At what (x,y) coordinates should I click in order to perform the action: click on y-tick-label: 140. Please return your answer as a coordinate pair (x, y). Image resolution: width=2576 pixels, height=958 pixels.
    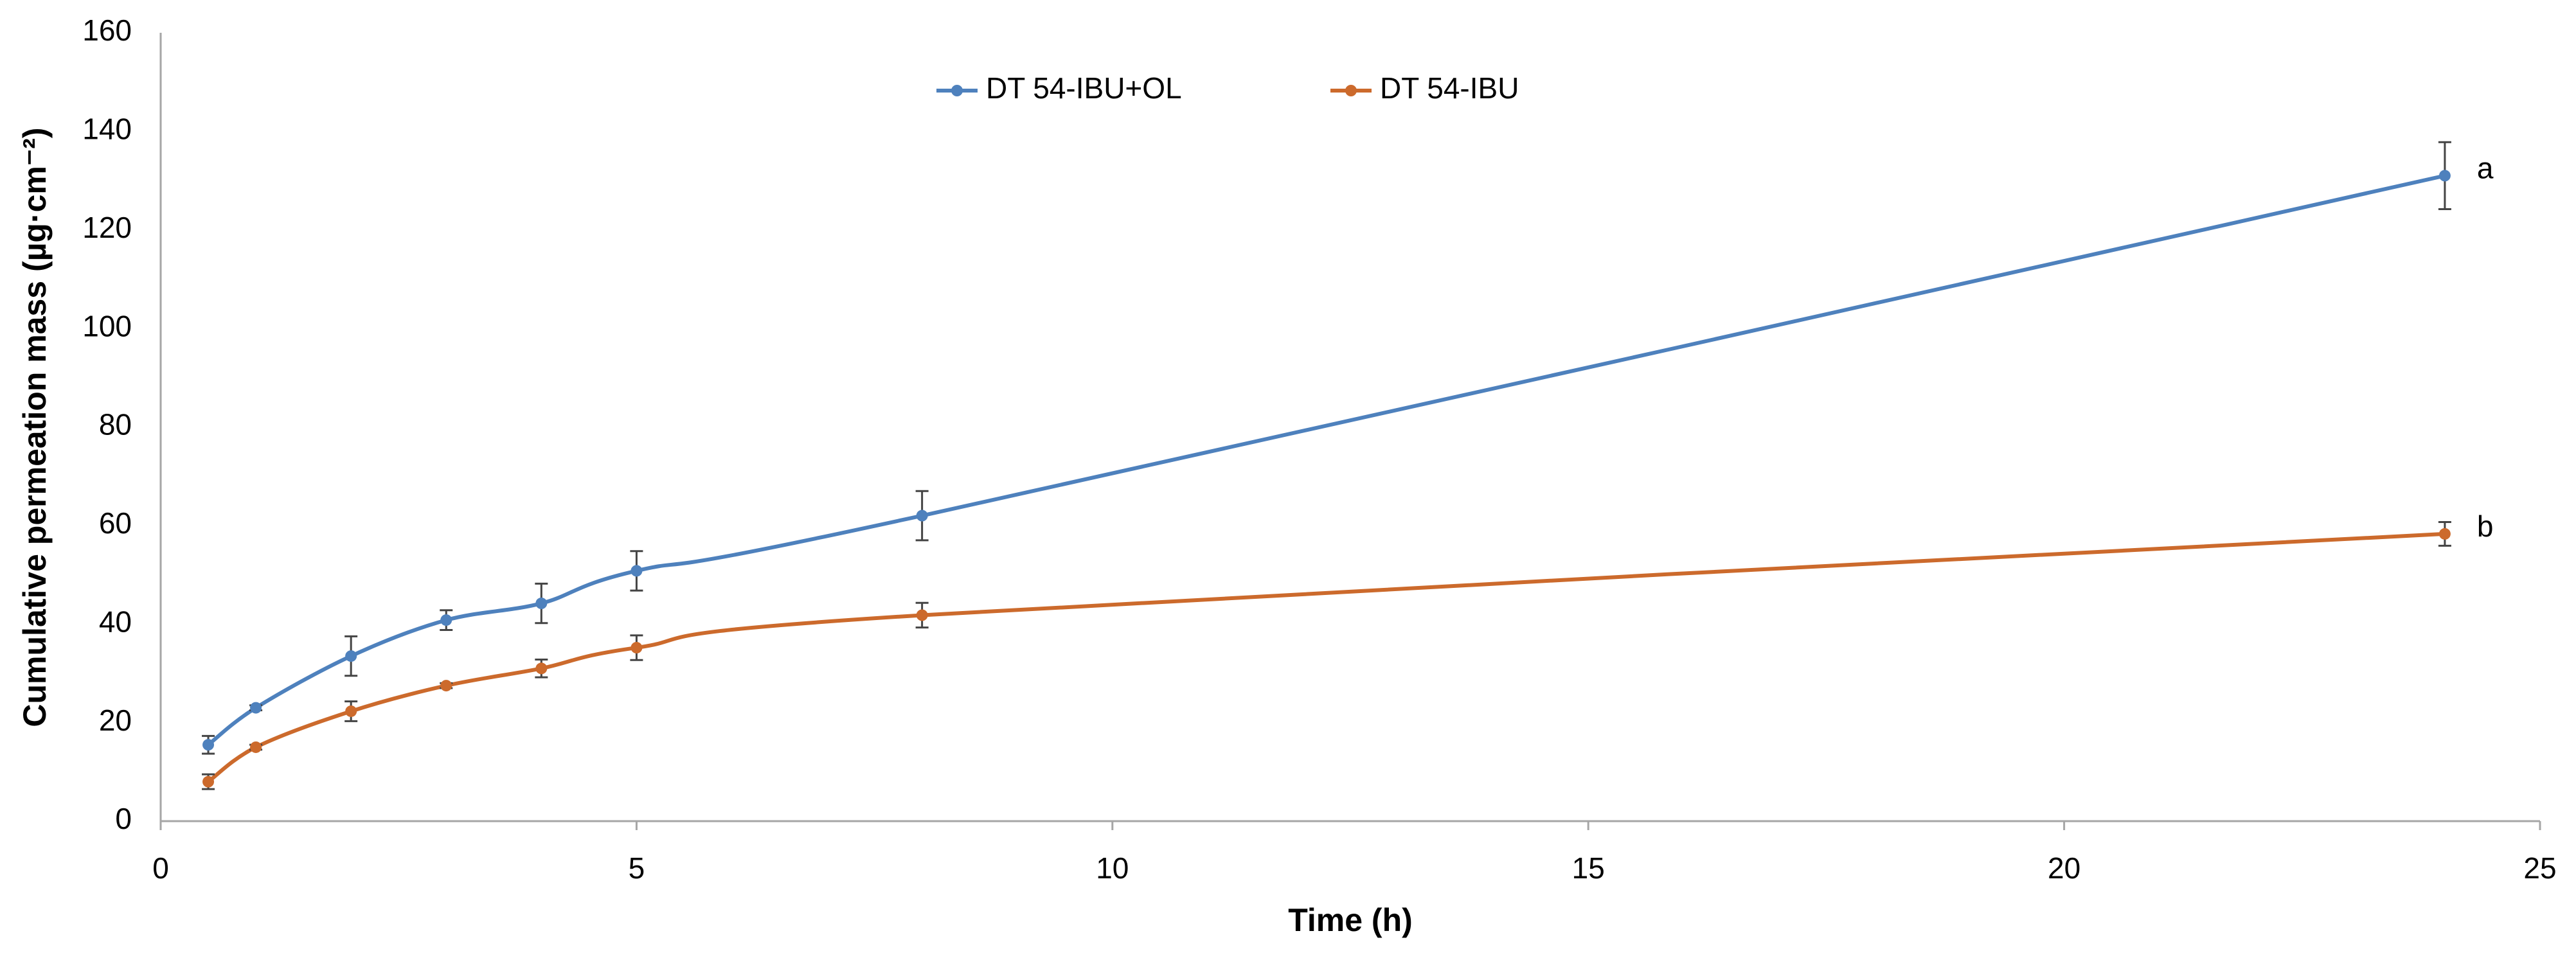
    Looking at the image, I should click on (107, 129).